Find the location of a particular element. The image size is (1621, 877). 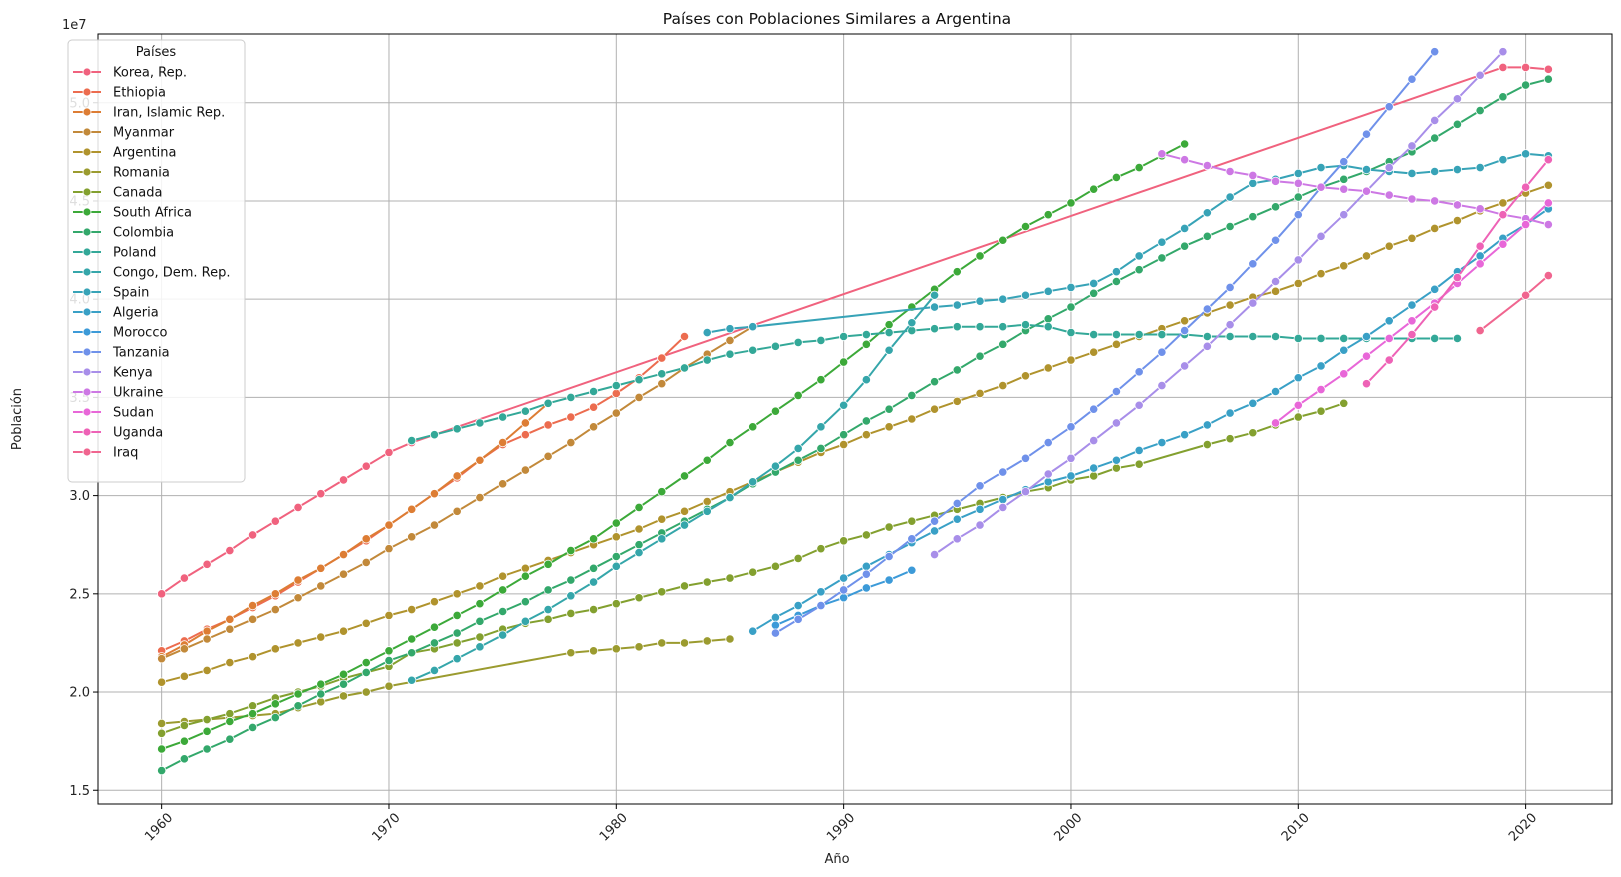

y-tick-label: 2.0 is located at coordinates (79, 693).